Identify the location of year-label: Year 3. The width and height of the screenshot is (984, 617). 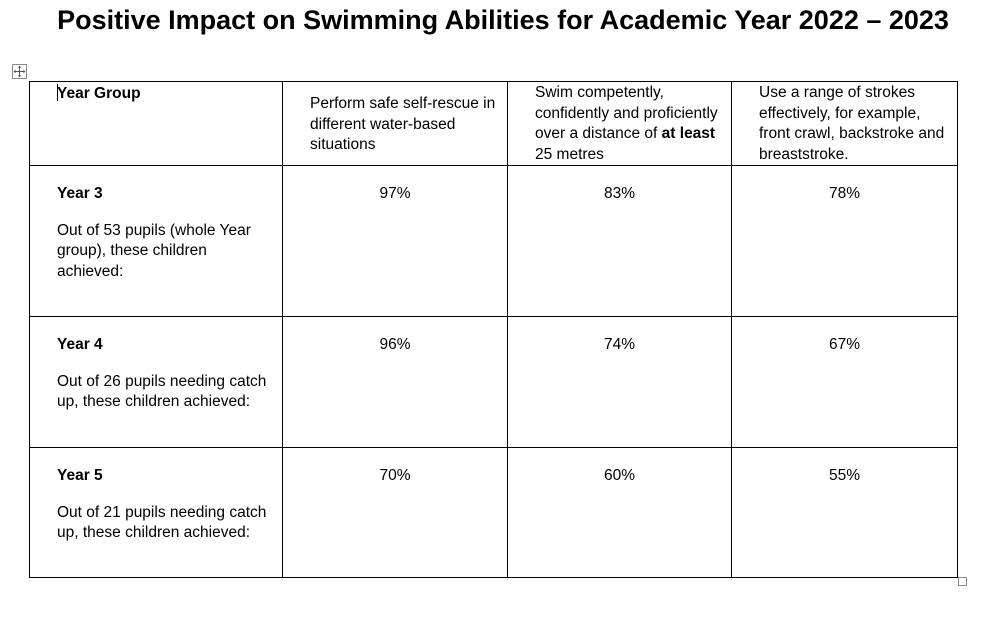
(80, 193).